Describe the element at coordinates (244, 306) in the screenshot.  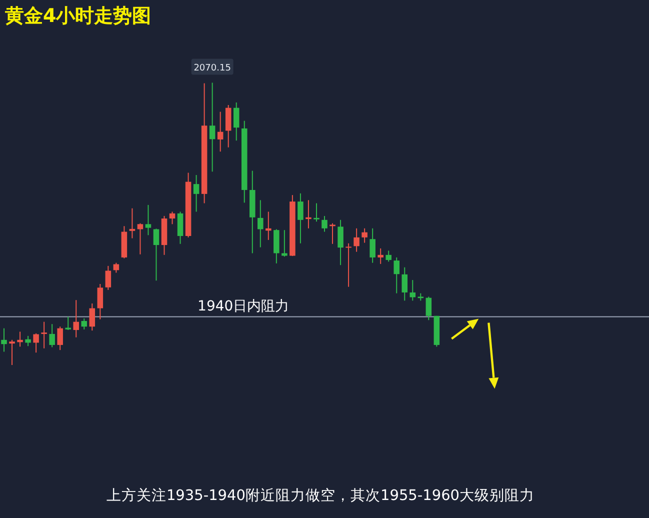
I see `ref-line-label: 1940日内阻力` at that location.